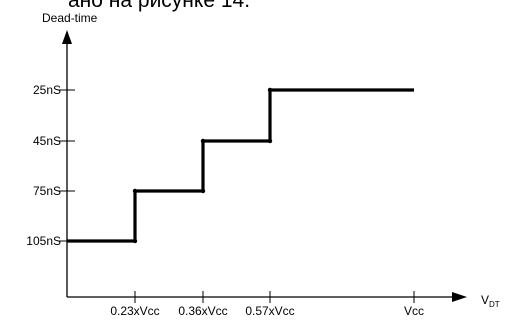 This screenshot has height=320, width=511. Describe the element at coordinates (43, 241) in the screenshot. I see `y-tick-label: 105nS` at that location.